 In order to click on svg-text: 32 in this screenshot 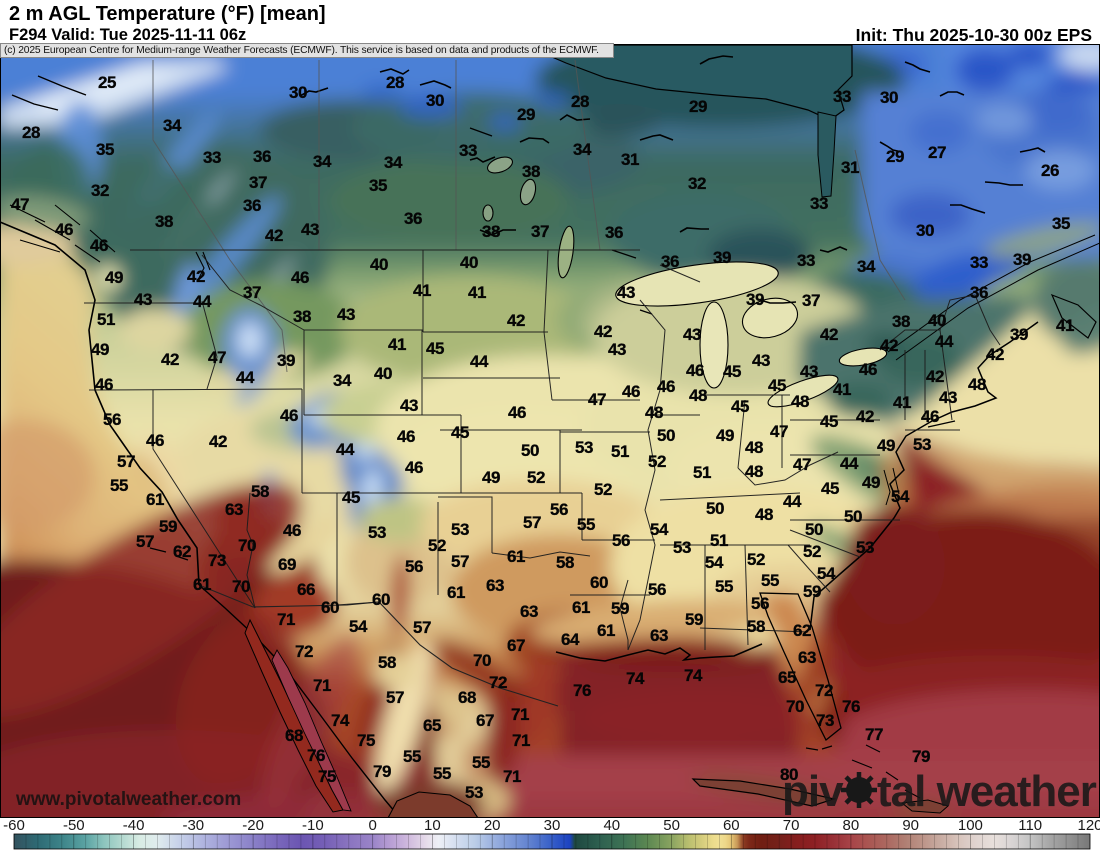, I will do `click(697, 183)`.